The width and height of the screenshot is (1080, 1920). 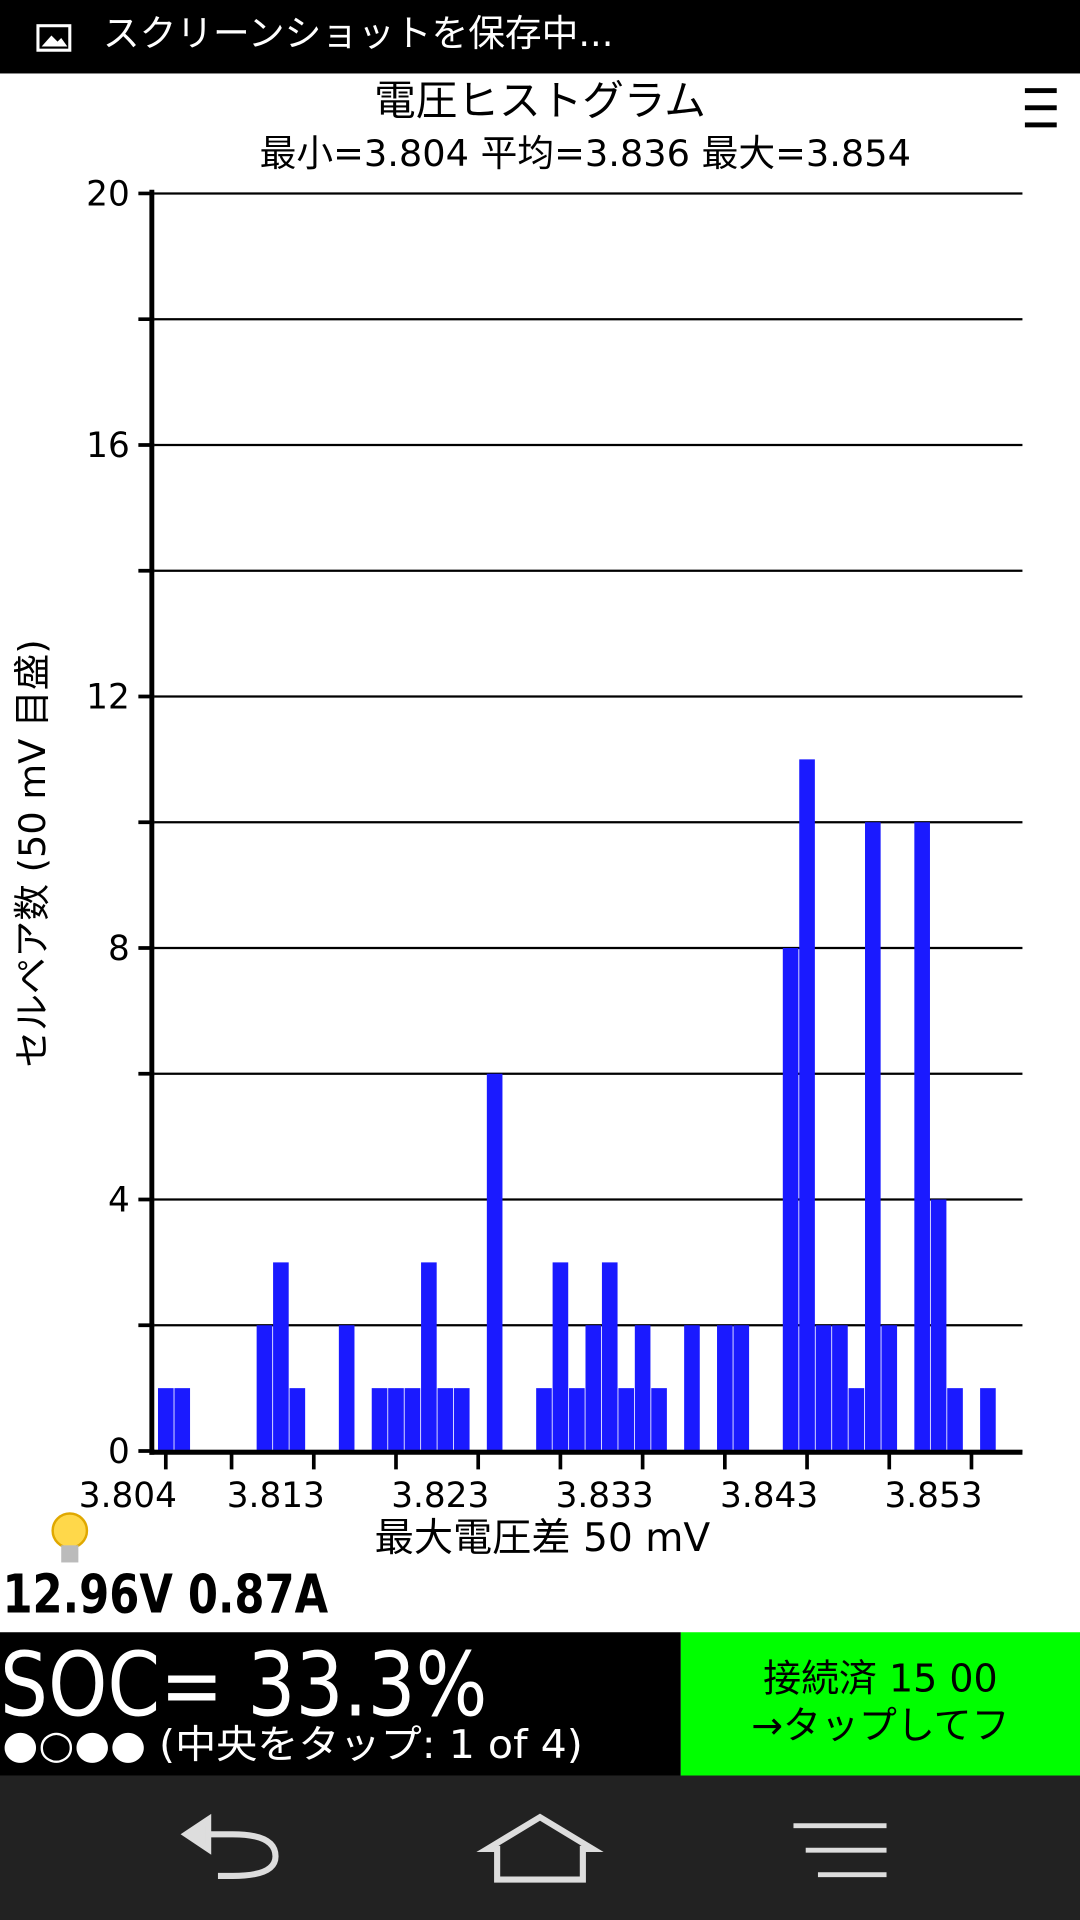 What do you see at coordinates (119, 1200) in the screenshot?
I see `y-tick-label: 4` at bounding box center [119, 1200].